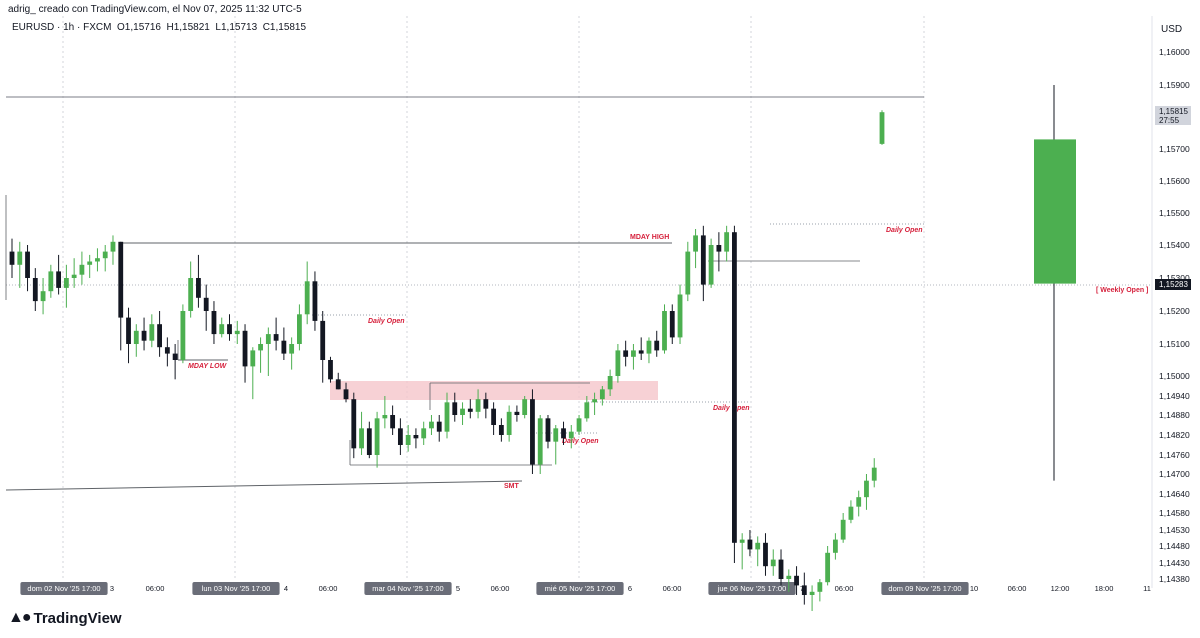 The width and height of the screenshot is (1200, 638). Describe the element at coordinates (1174, 311) in the screenshot. I see `y-tick-label: 1,15200` at that location.